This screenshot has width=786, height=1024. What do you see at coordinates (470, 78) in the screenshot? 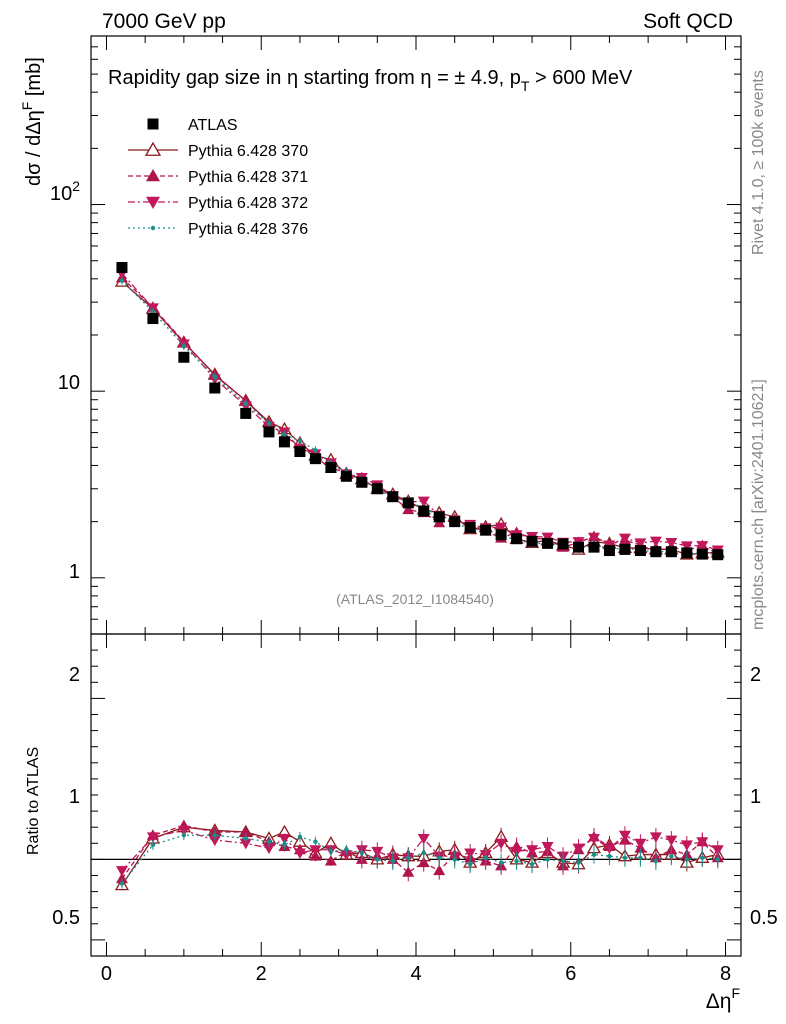
I see `title-part-c: η = ± 4.9, p` at bounding box center [470, 78].